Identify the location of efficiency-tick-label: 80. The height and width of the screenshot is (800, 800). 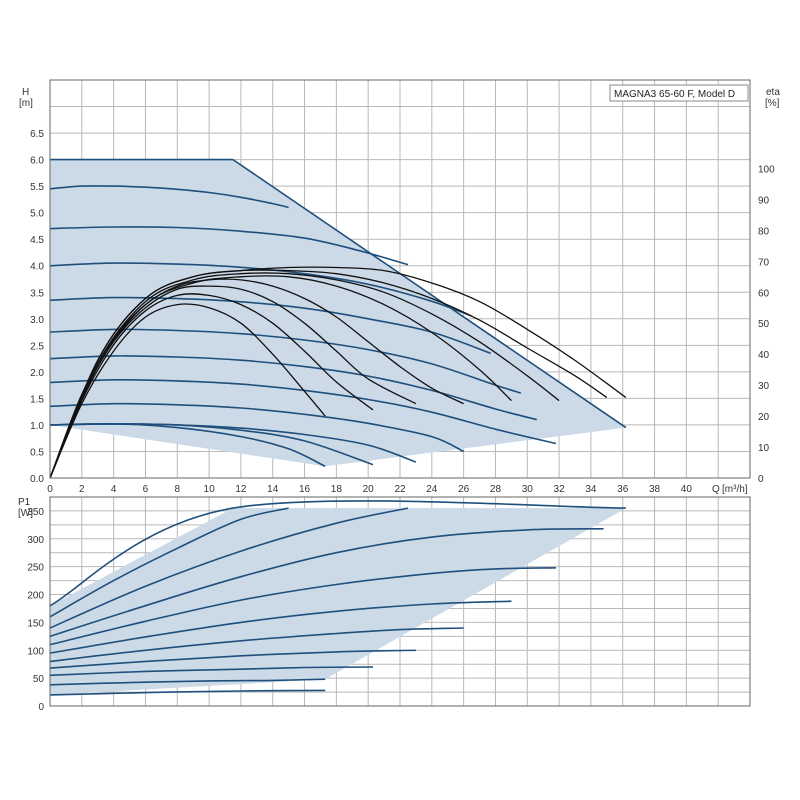
(764, 231).